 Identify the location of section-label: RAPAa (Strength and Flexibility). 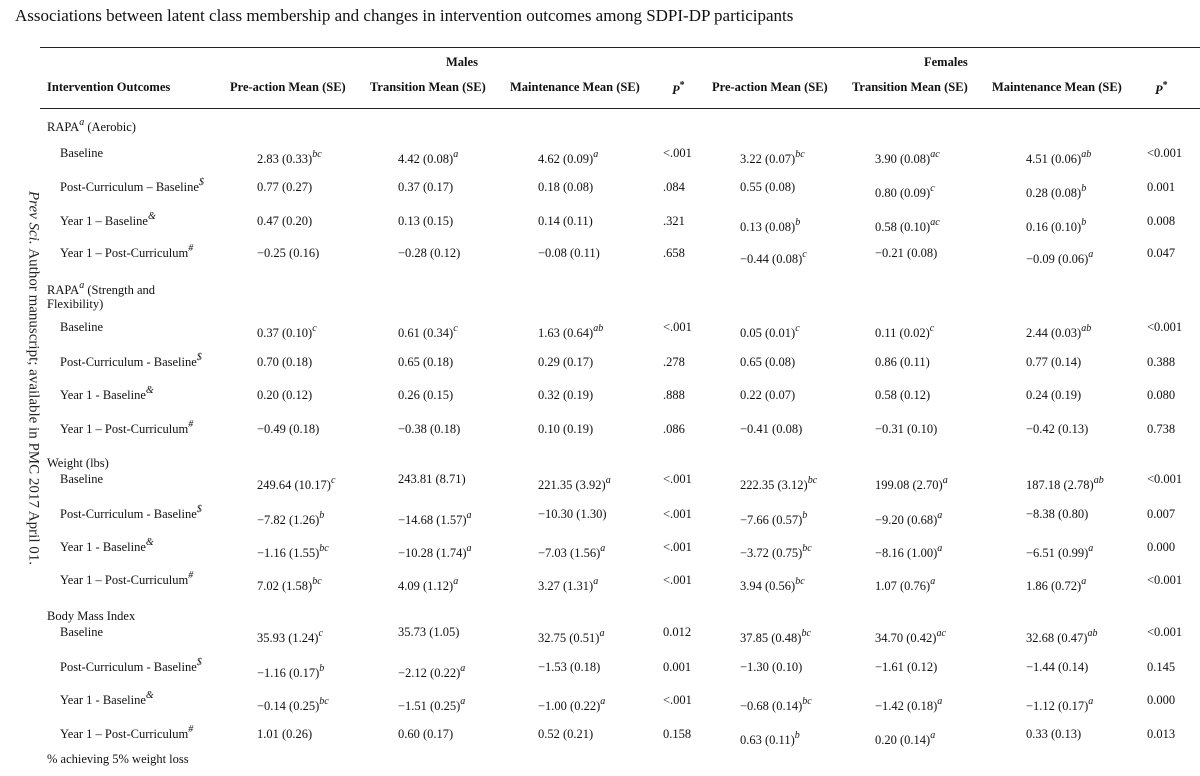
(101, 295).